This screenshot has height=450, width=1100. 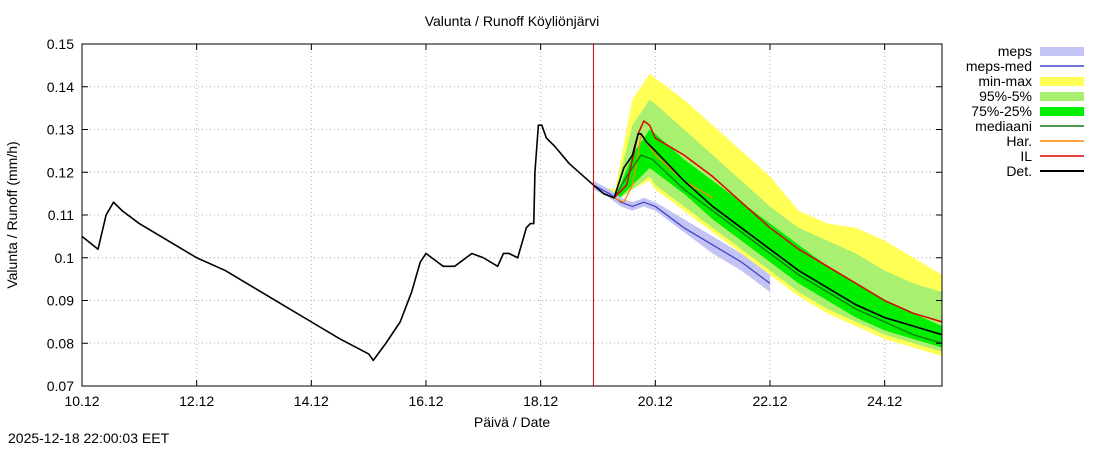 What do you see at coordinates (1062, 81) in the screenshot?
I see `legend-swatch-min_max` at bounding box center [1062, 81].